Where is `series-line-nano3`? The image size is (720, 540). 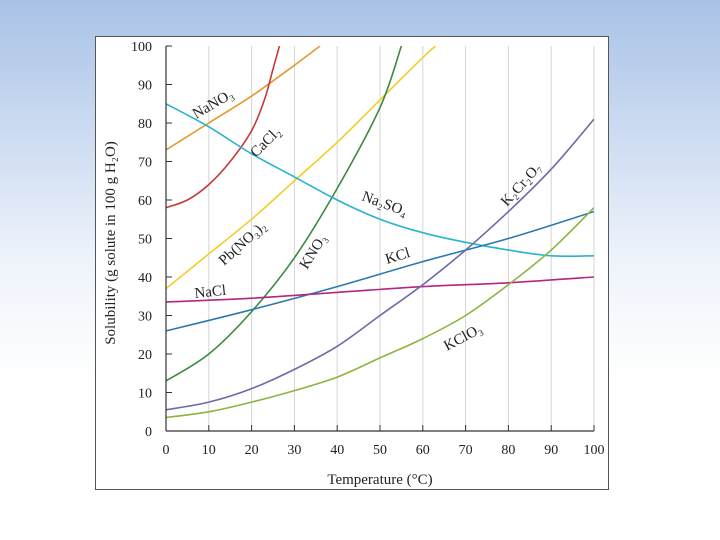 series-line-nano3 is located at coordinates (243, 98).